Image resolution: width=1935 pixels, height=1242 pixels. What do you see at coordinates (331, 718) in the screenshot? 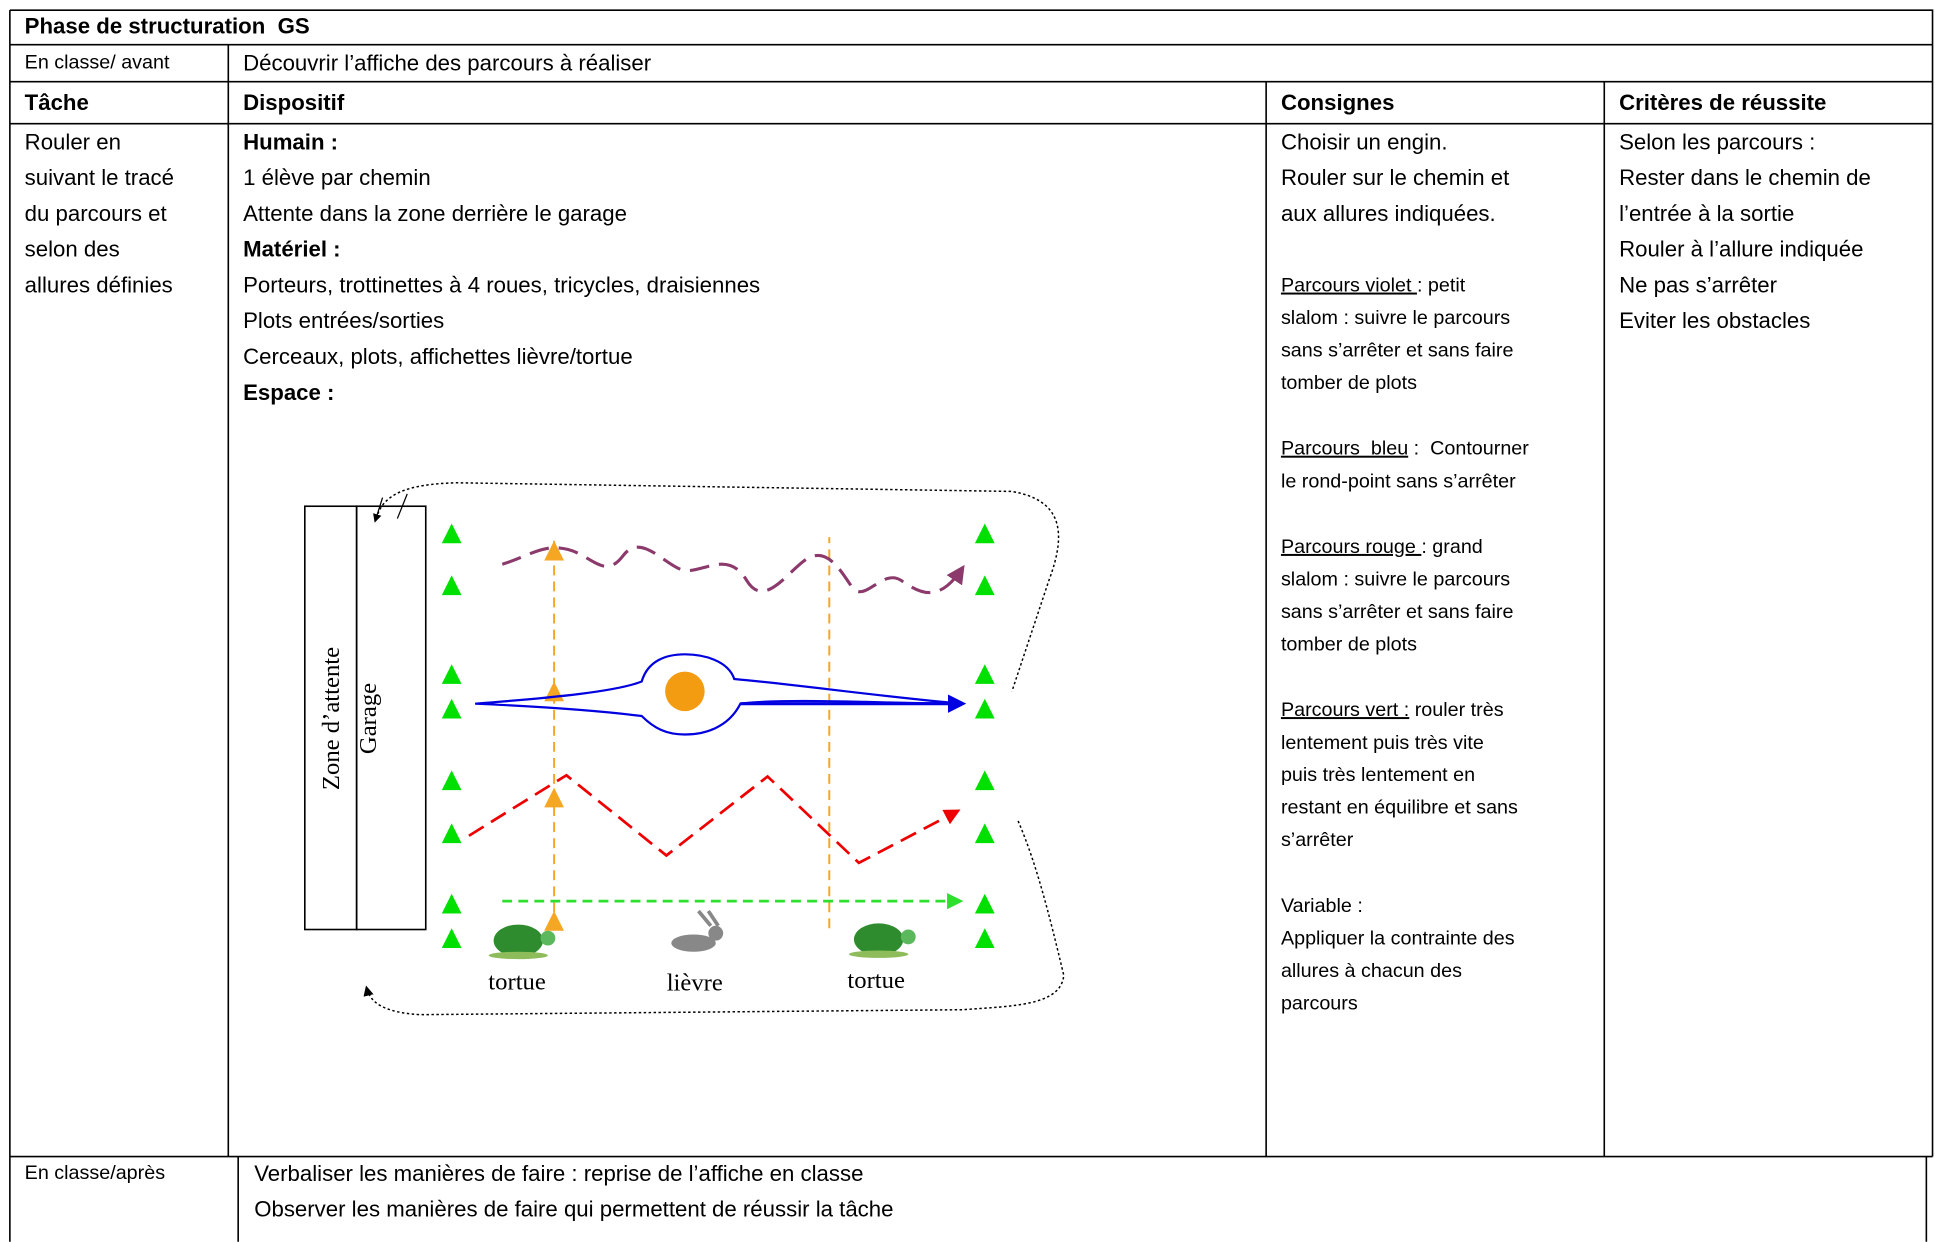
I see `zone-label: Zone d’attente` at bounding box center [331, 718].